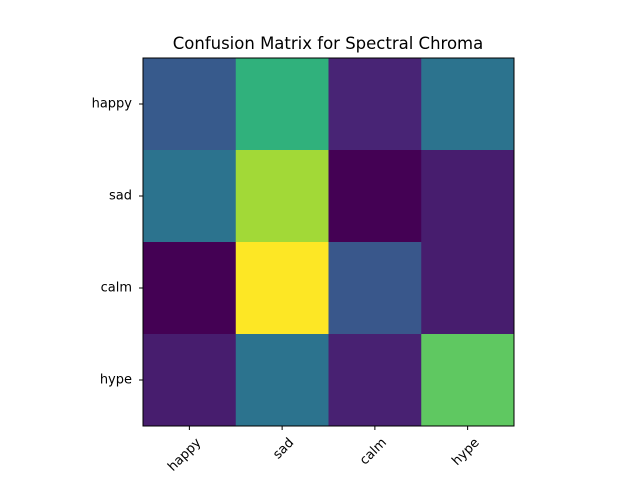  What do you see at coordinates (375, 196) in the screenshot?
I see `heatmap-cell-sad-calm` at bounding box center [375, 196].